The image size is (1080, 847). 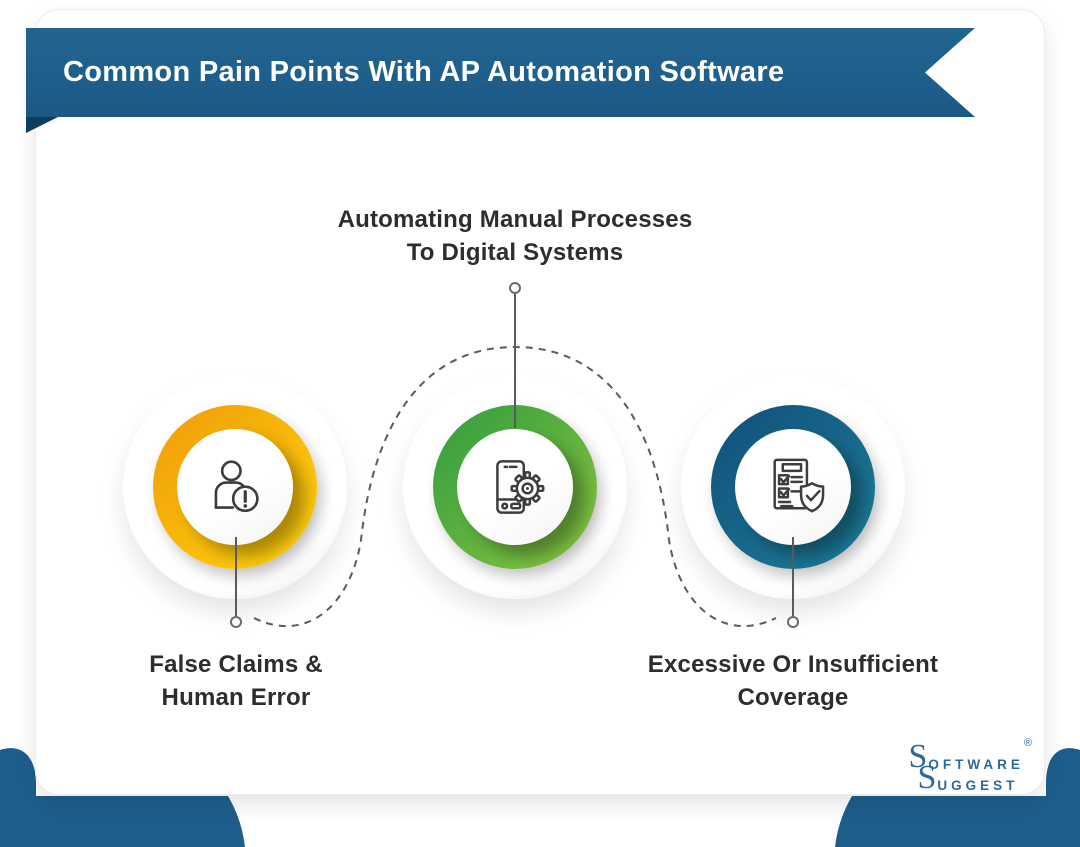 I want to click on label-false-claims: False Claims & Human Error, so click(x=236, y=681).